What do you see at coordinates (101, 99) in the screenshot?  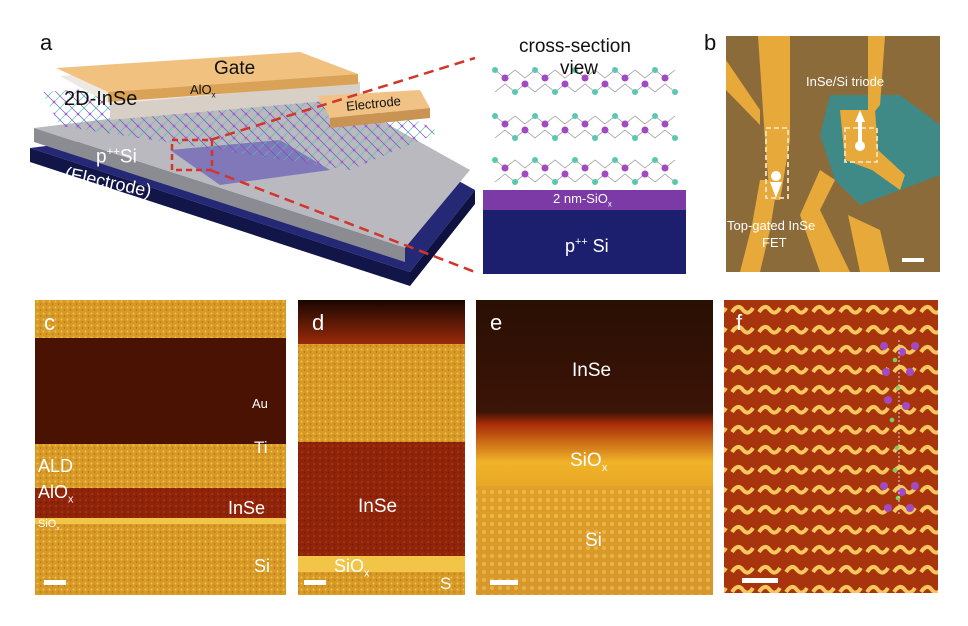 I see `inse-2d-label: 2D-InSe` at bounding box center [101, 99].